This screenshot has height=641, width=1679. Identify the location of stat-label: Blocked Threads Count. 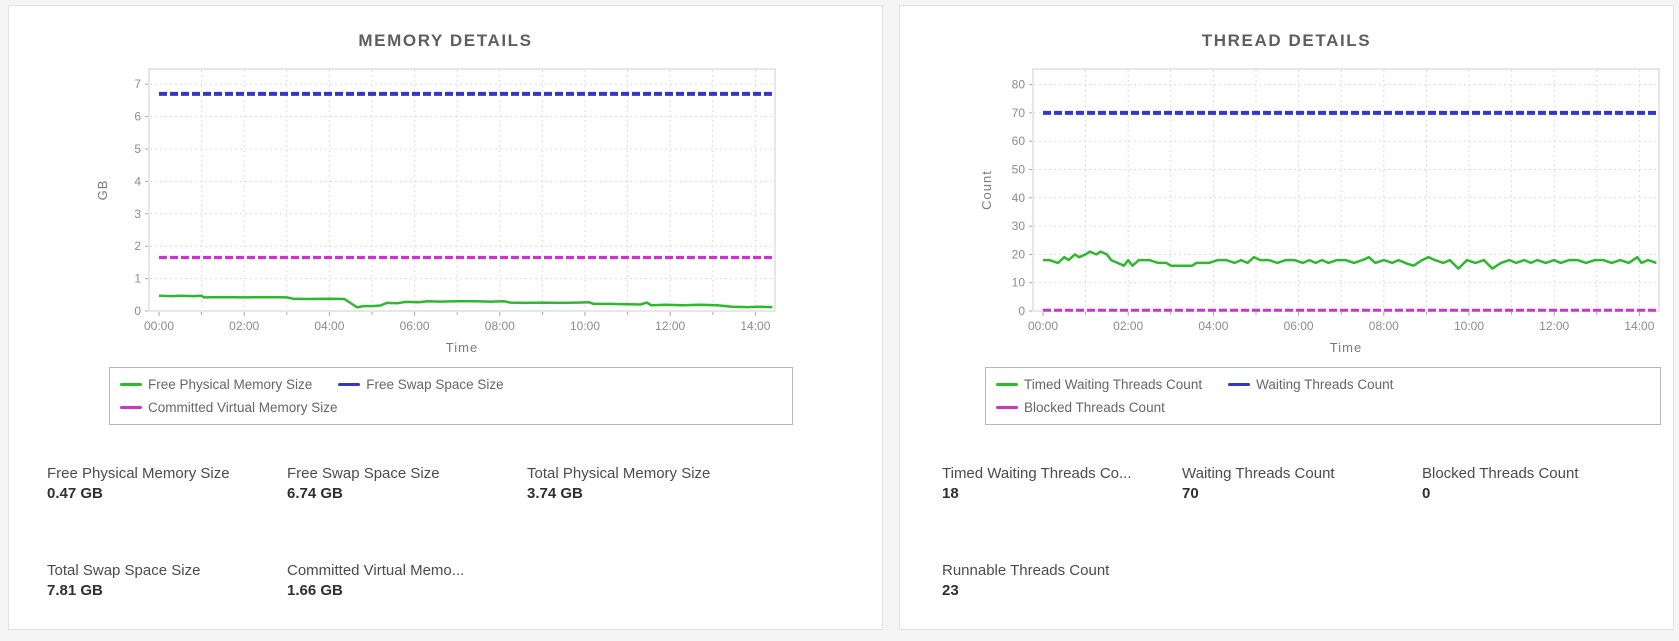
(1500, 473).